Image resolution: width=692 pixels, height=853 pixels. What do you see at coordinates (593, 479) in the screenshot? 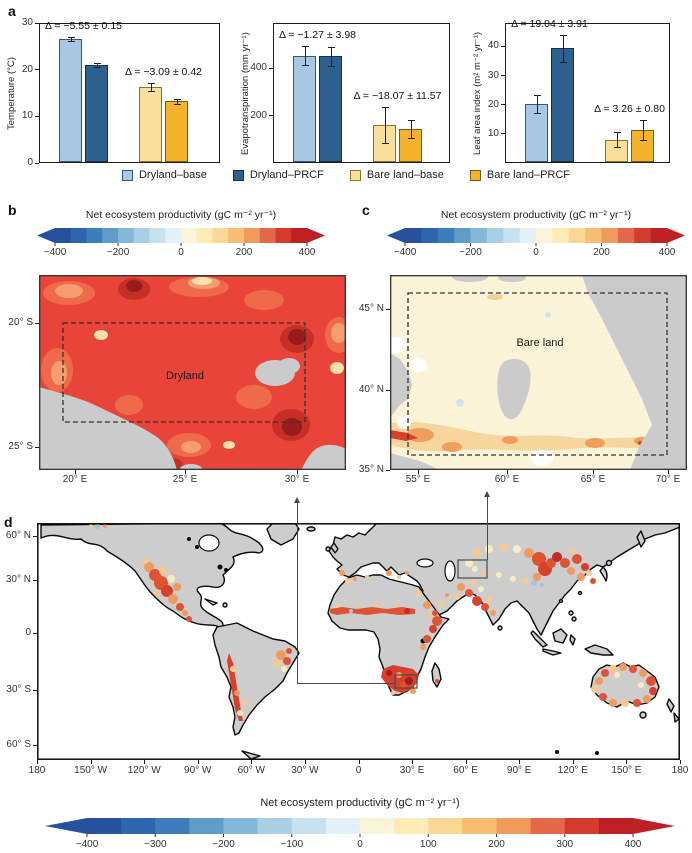
I see `x-tick-label: 65° E` at bounding box center [593, 479].